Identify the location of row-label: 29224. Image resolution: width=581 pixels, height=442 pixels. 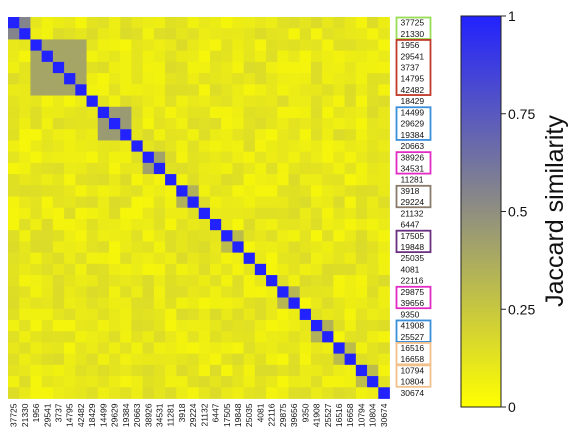
(413, 202).